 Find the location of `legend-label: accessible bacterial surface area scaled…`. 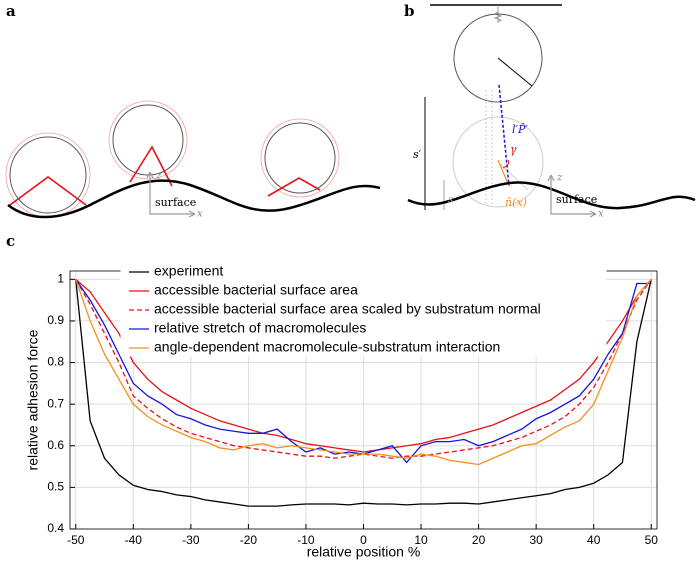

legend-label: accessible bacterial surface area scaled… is located at coordinates (347, 309).